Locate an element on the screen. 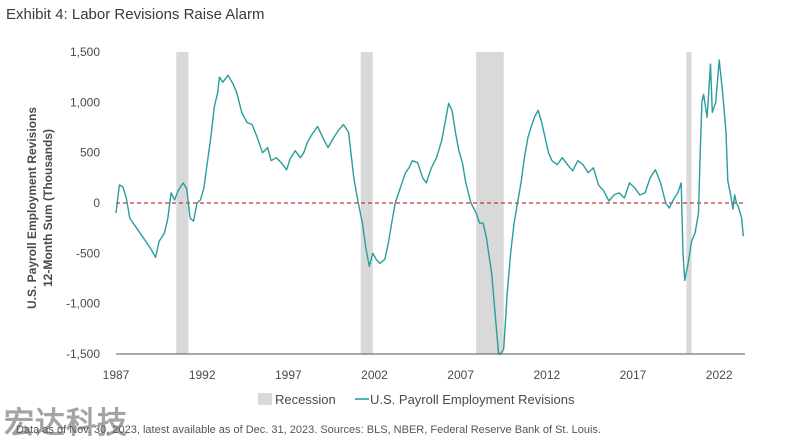  x-tick-label: 1987 is located at coordinates (116, 375).